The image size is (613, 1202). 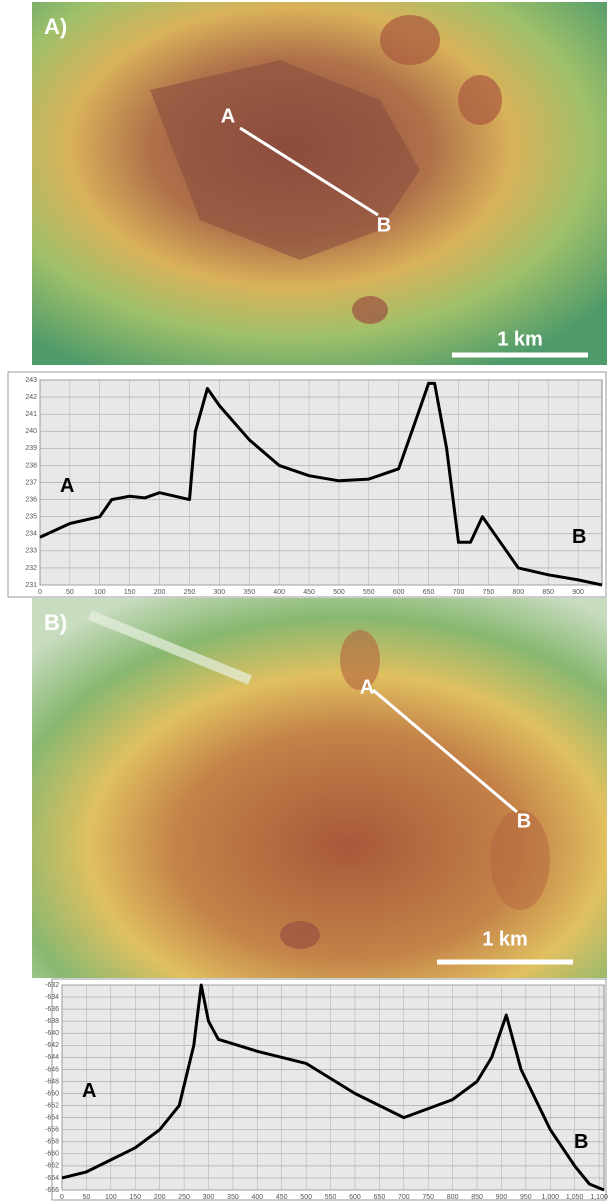 What do you see at coordinates (31, 465) in the screenshot?
I see `y-tick-label: 238` at bounding box center [31, 465].